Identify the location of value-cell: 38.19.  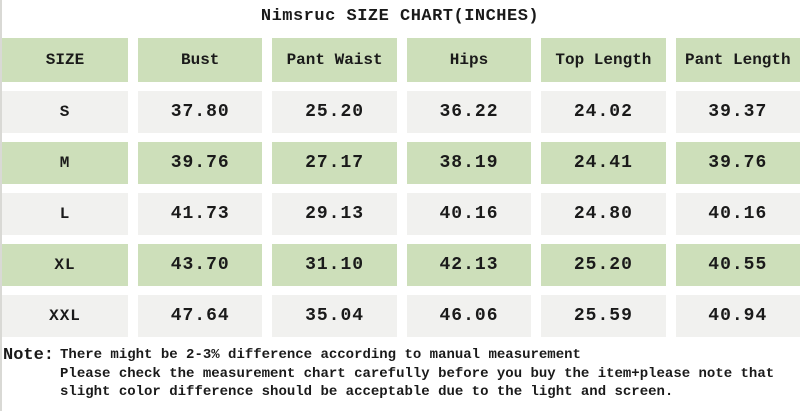
(469, 163).